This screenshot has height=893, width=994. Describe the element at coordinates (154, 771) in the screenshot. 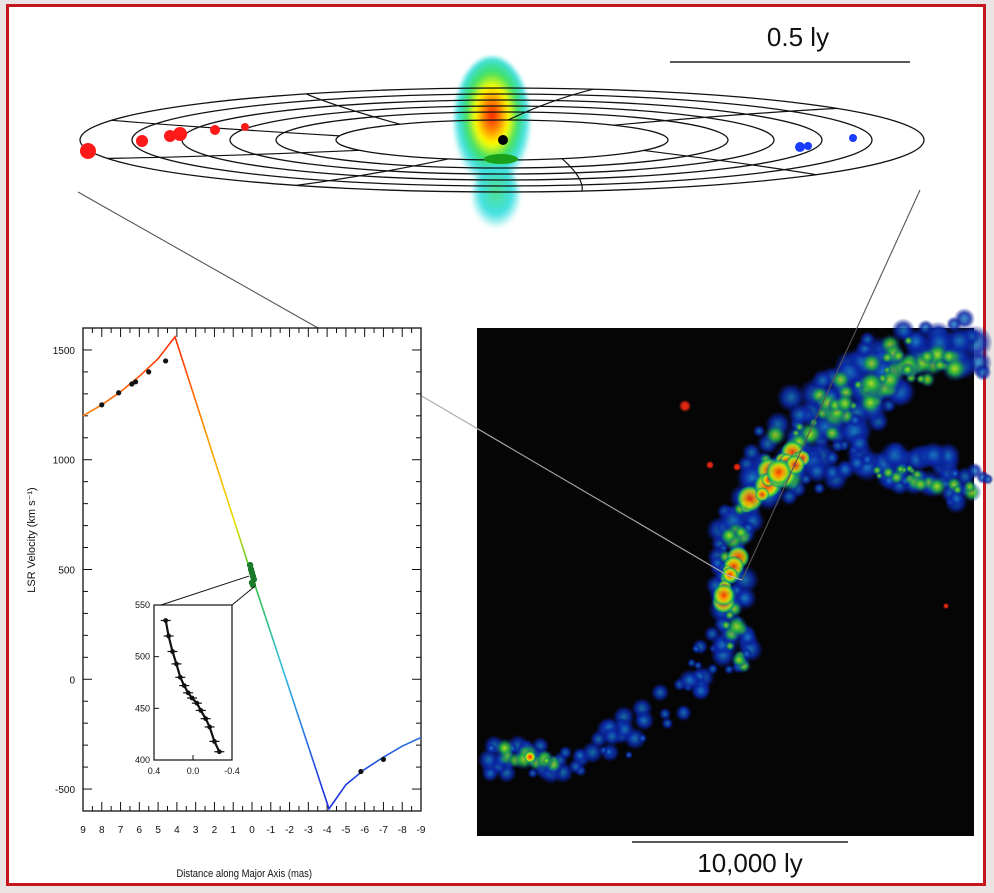

I see `inset-x-tick-label: 0.4` at that location.